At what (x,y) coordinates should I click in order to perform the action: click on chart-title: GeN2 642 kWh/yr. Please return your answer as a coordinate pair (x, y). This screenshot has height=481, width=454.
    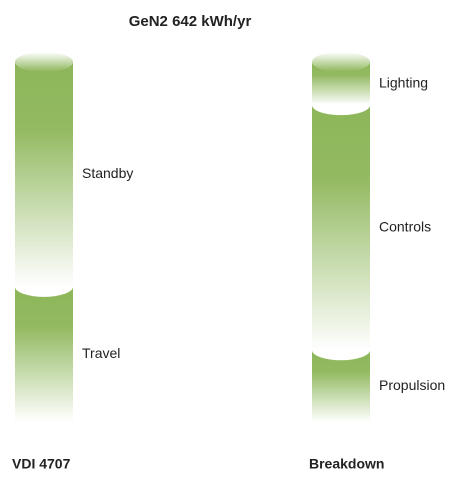
    Looking at the image, I should click on (190, 21).